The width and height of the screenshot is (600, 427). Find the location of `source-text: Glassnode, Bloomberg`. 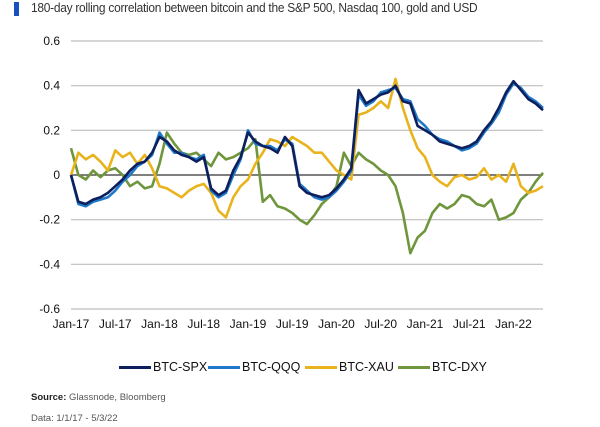

source-text: Glassnode, Bloomberg is located at coordinates (116, 397).